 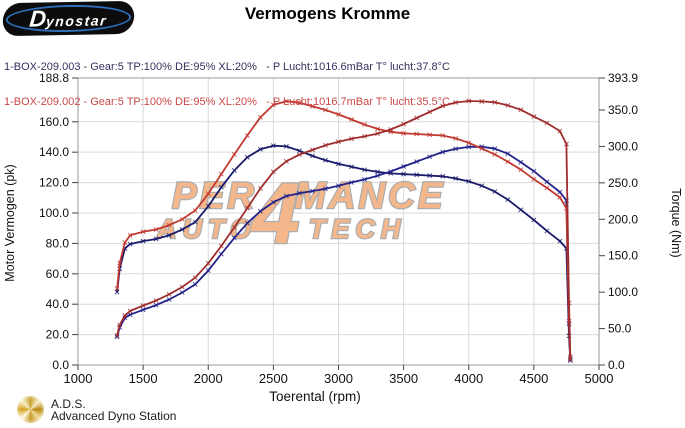 What do you see at coordinates (54, 213) in the screenshot?
I see `left-tick-label: 100.0` at bounding box center [54, 213].